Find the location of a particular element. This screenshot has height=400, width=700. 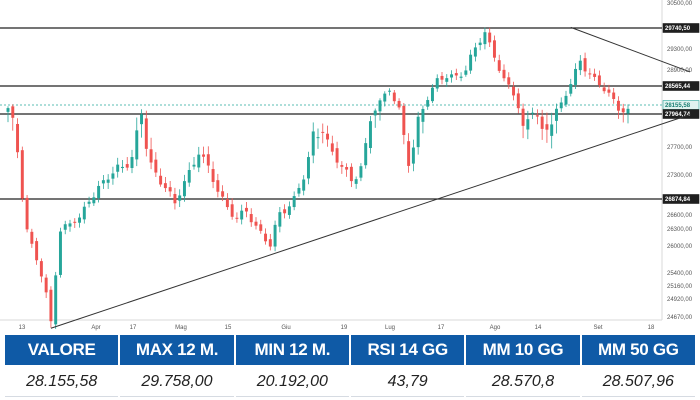

stat-value-mm-10gg: 28.570,8 is located at coordinates (523, 382).